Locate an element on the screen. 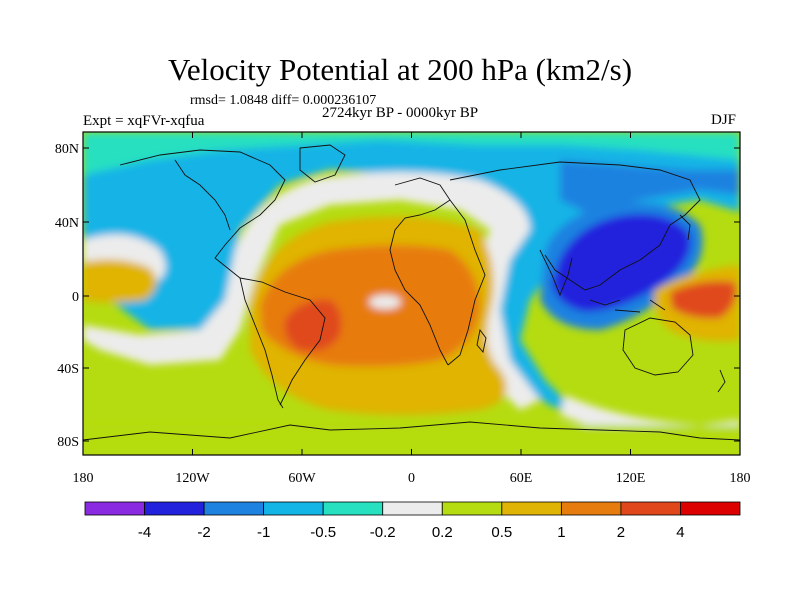 Image resolution: width=800 pixels, height=600 pixels. period-text: 2724kyr BP - 0000kyr BP is located at coordinates (400, 113).